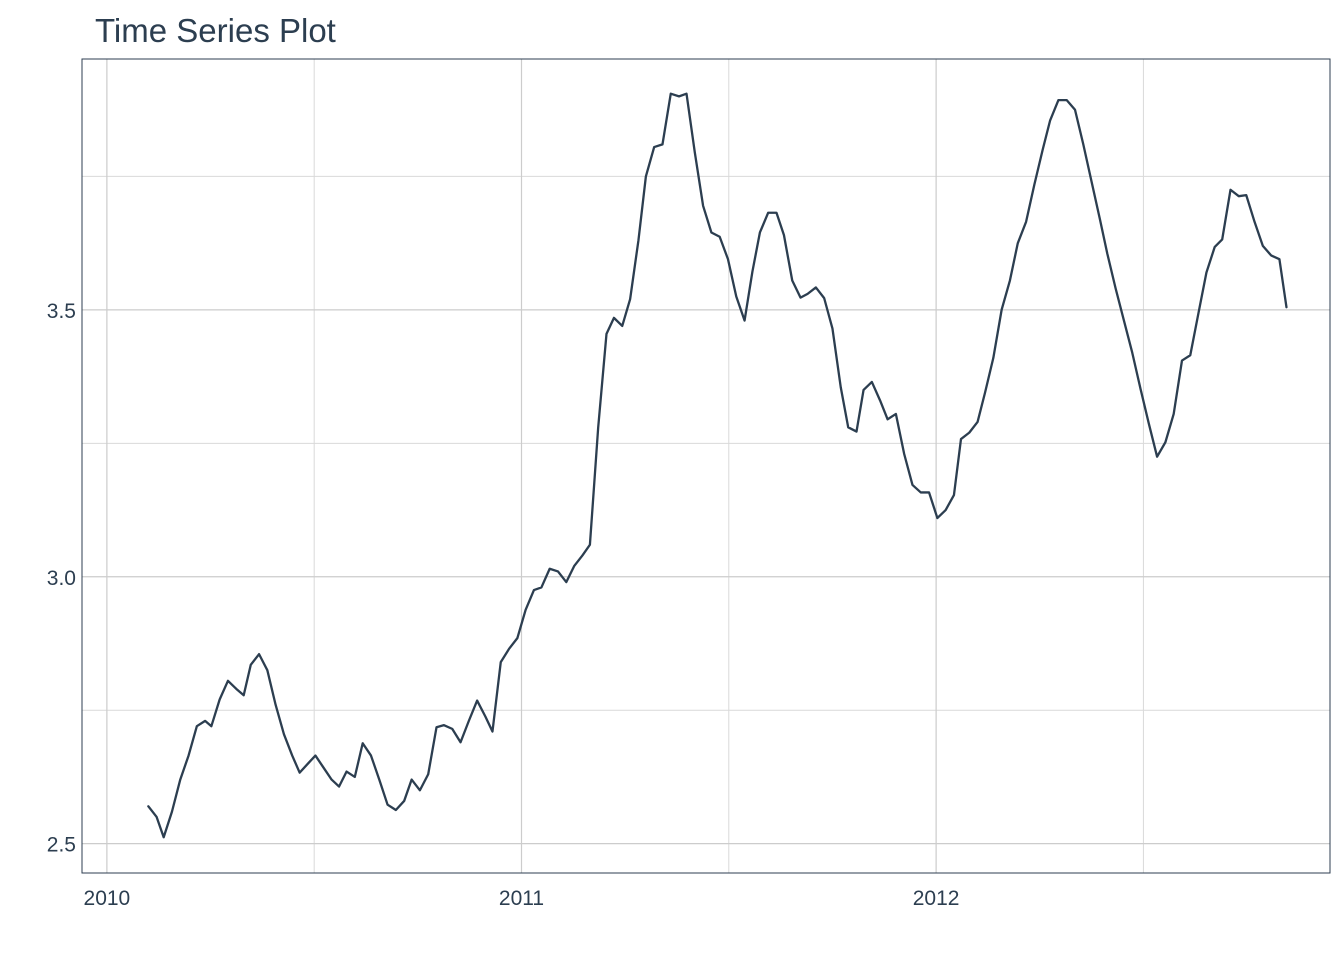  What do you see at coordinates (61, 311) in the screenshot?
I see `y-tick-label: 3.5` at bounding box center [61, 311].